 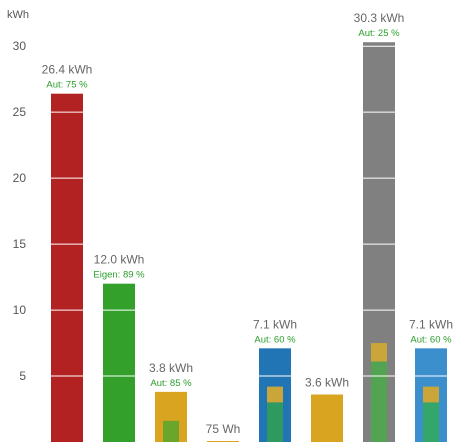 What do you see at coordinates (379, 18) in the screenshot?
I see `bar-7-value-label: 30.3 kWh` at bounding box center [379, 18].